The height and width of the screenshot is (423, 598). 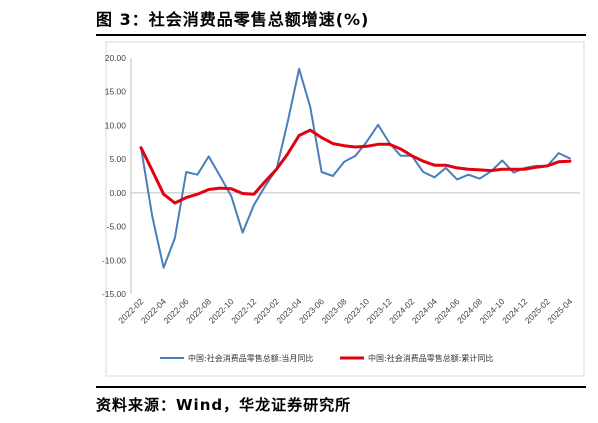 I want to click on bottom-rule, so click(x=341, y=387).